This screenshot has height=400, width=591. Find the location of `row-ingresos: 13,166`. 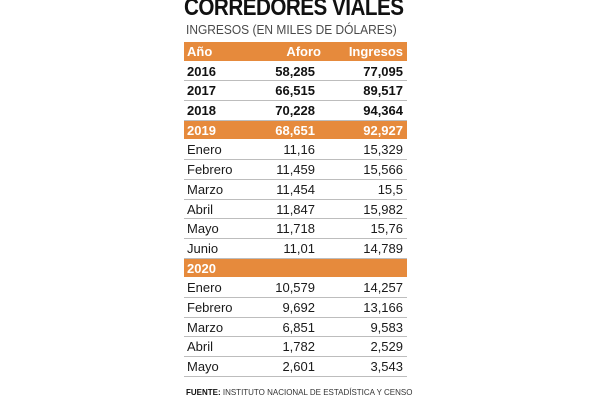

row-ingresos: 13,166 is located at coordinates (383, 307).